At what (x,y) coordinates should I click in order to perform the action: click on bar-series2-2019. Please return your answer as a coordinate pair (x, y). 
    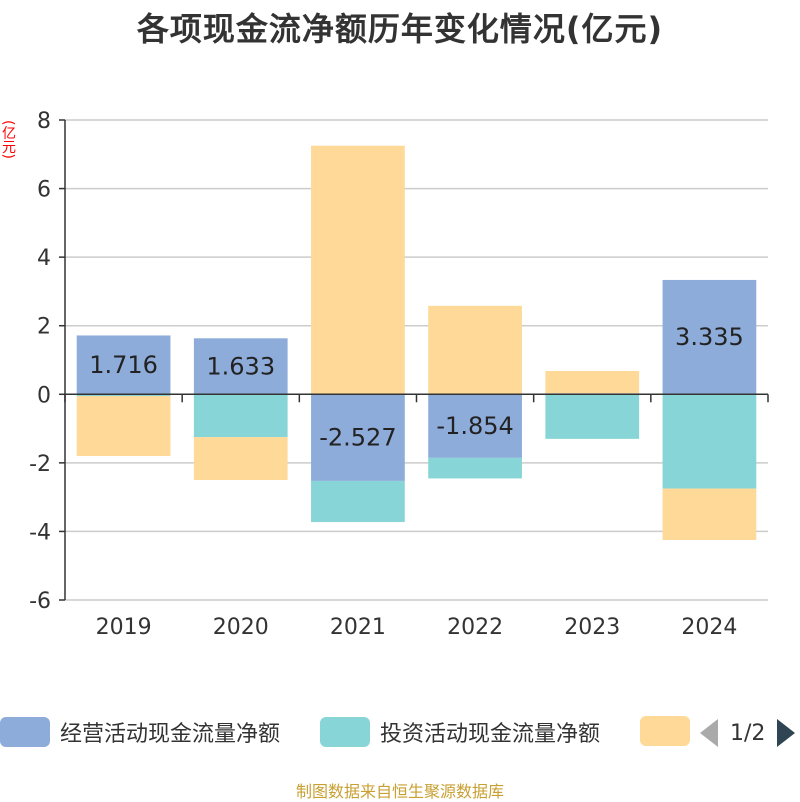
    Looking at the image, I should click on (123, 426).